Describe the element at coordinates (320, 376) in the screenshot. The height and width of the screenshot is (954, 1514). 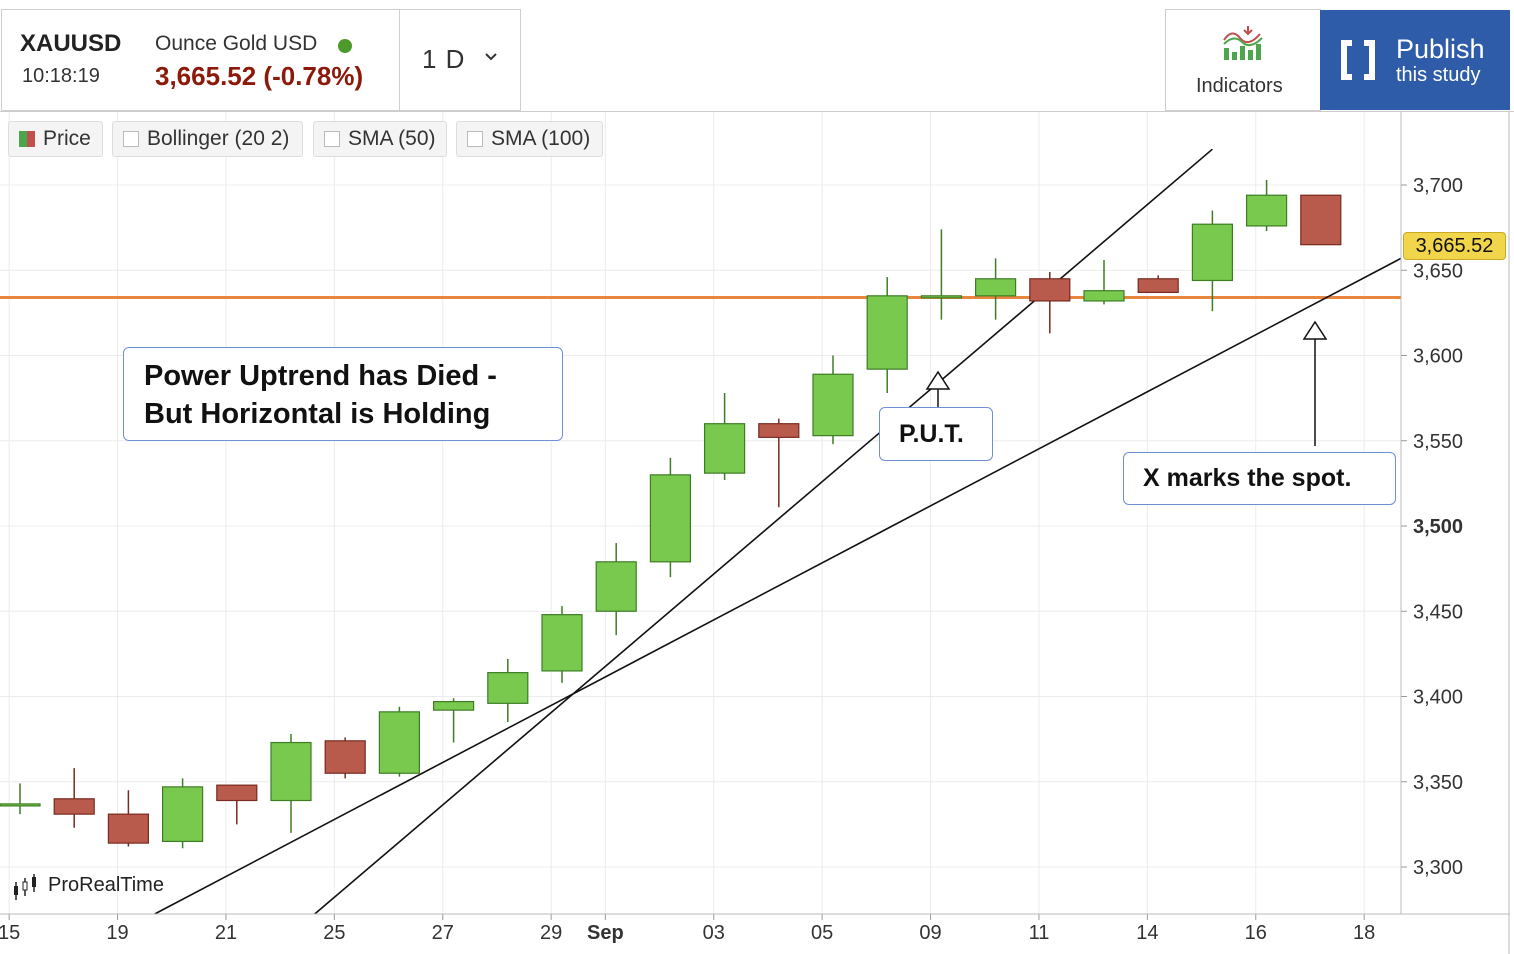
I see `annotation-line: Power Uptrend has Died -` at that location.